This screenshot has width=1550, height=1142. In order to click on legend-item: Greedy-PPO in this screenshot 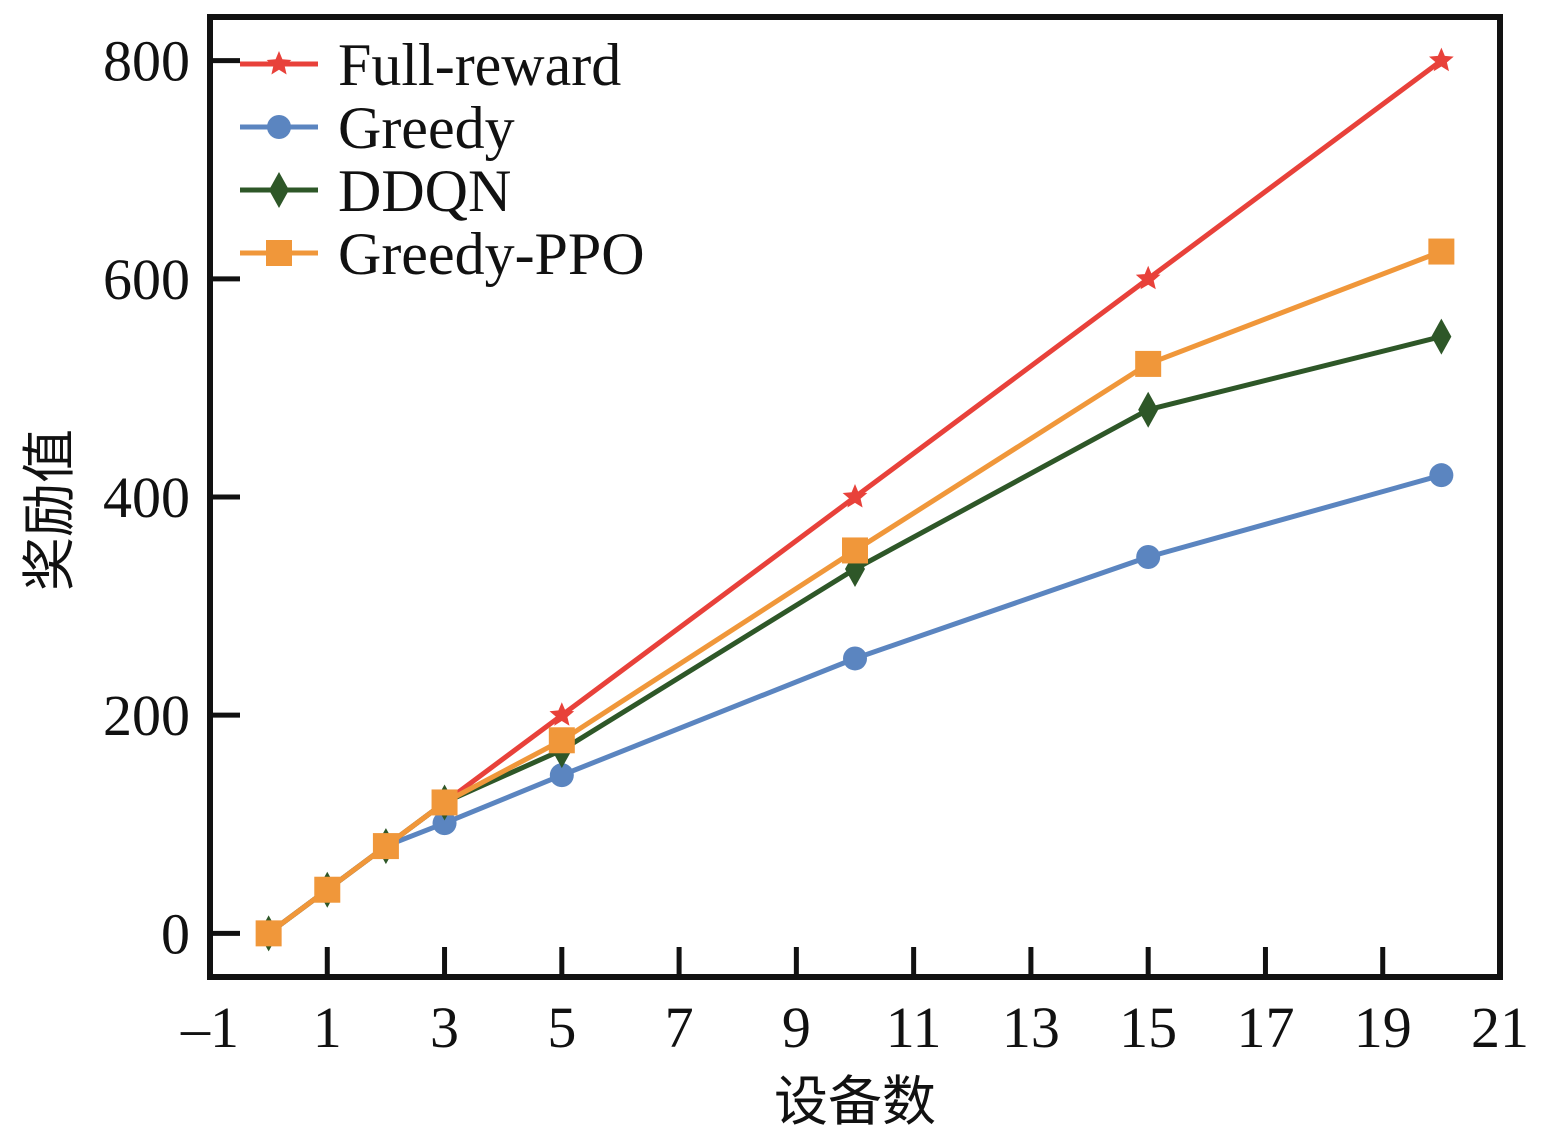, I will do `click(442, 254)`.